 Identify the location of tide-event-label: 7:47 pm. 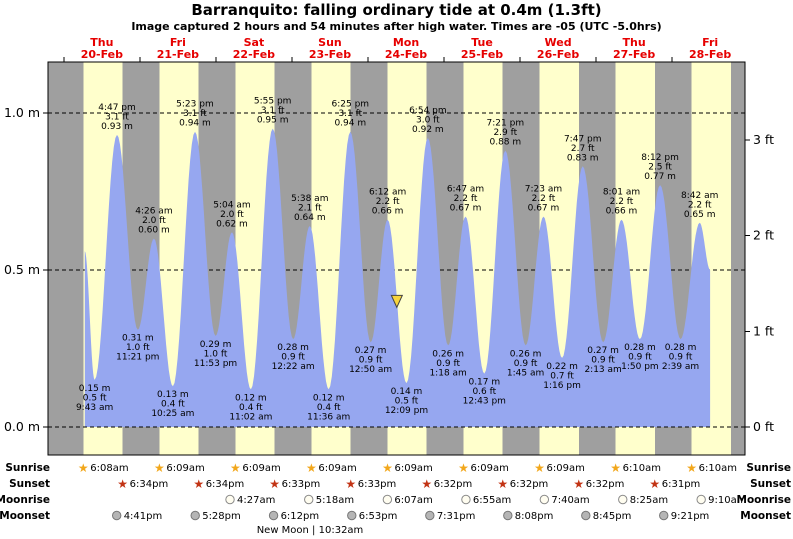
(583, 139).